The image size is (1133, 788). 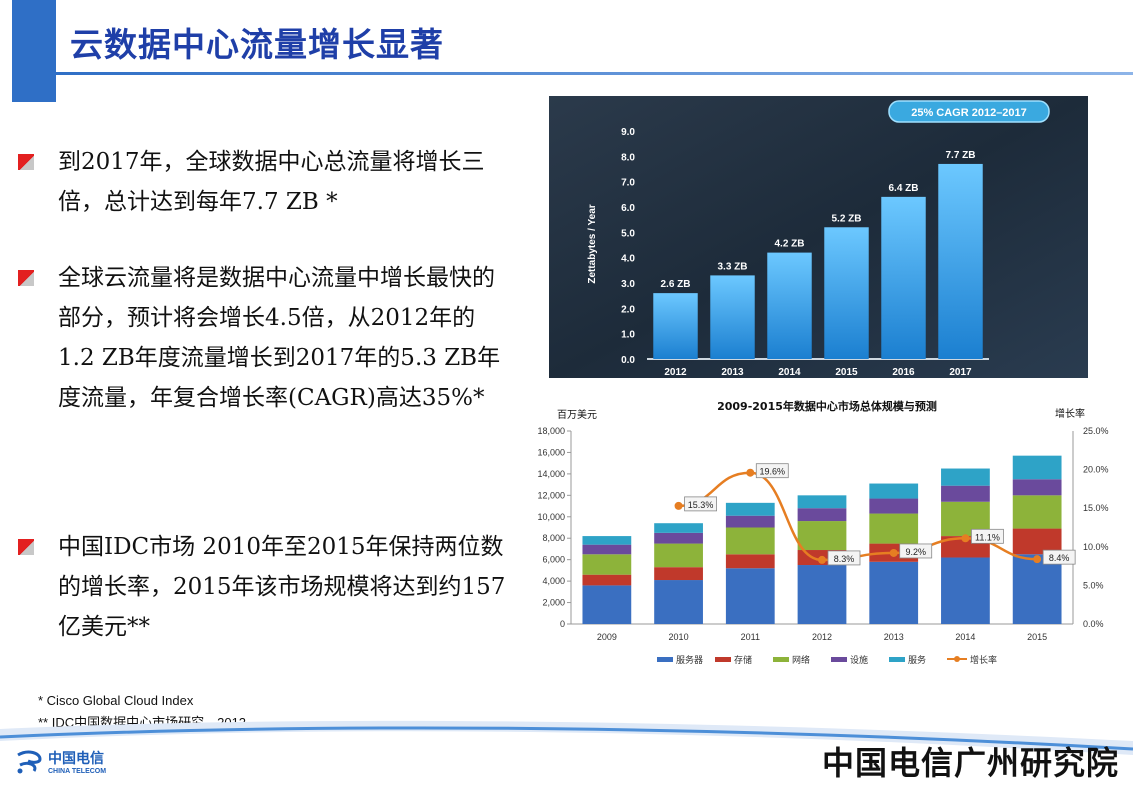 I want to click on chart2-xtick: 2013, so click(x=894, y=637).